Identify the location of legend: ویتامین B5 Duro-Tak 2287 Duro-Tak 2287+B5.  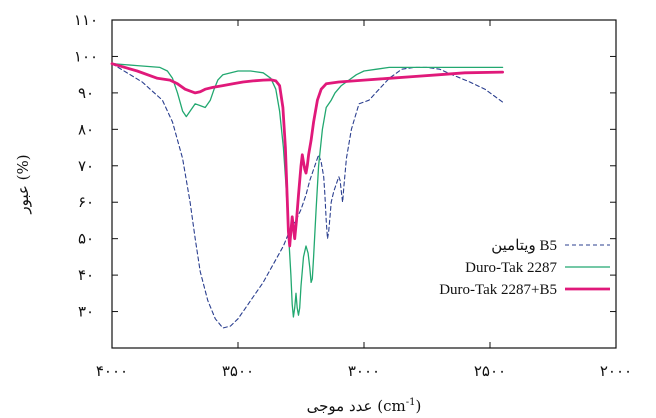
(524, 268).